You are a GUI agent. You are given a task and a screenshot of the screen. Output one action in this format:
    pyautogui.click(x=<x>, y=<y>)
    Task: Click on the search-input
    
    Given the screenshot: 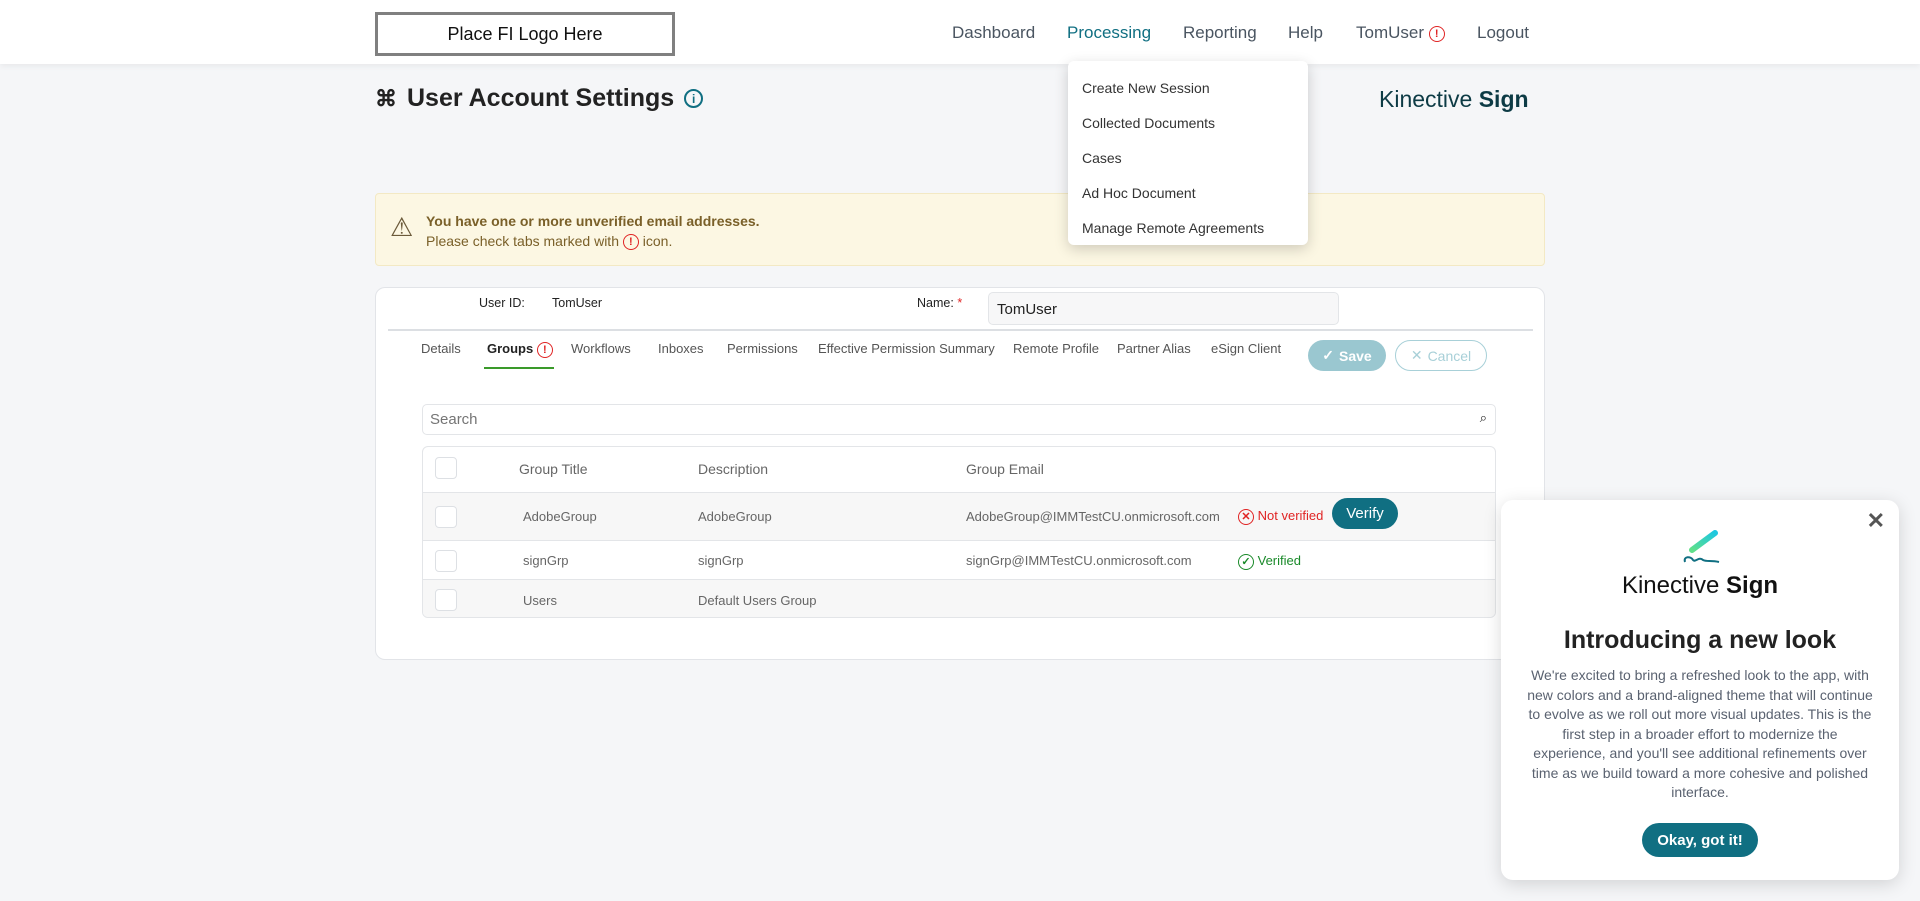 What is the action you would take?
    pyautogui.click(x=938, y=419)
    